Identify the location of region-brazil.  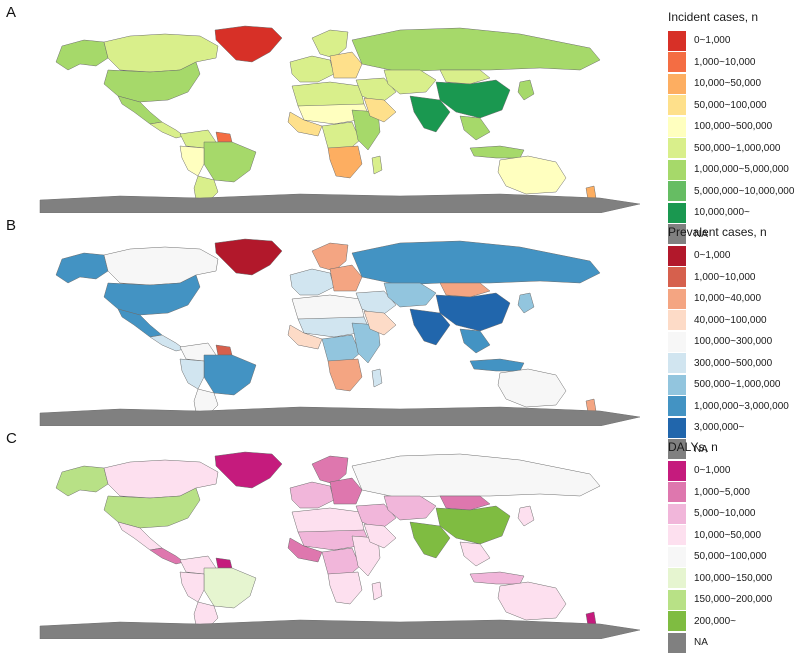
(230, 375).